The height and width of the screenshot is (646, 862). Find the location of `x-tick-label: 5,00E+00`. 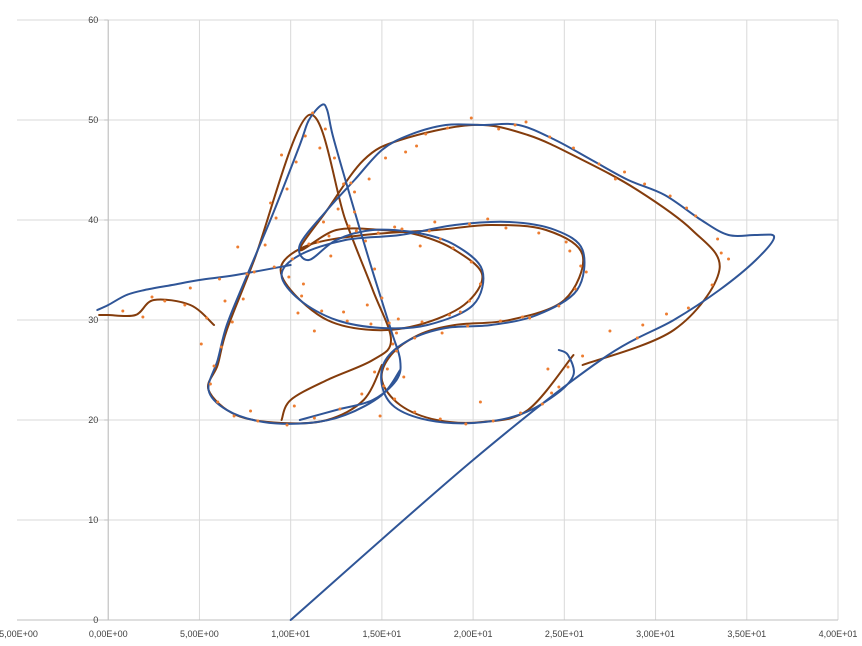

x-tick-label: 5,00E+00 is located at coordinates (199, 634).